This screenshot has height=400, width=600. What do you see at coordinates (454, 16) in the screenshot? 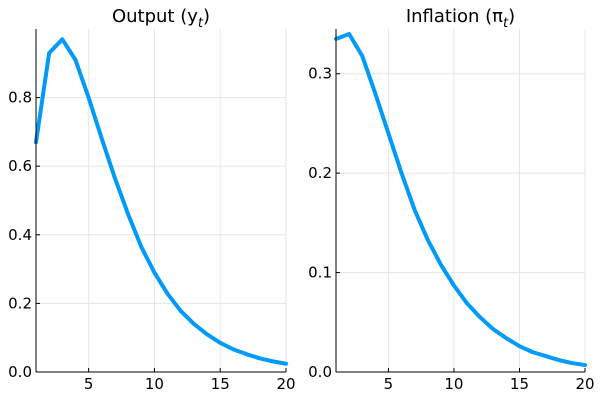
I see `title-main: Inflation (π` at bounding box center [454, 16].